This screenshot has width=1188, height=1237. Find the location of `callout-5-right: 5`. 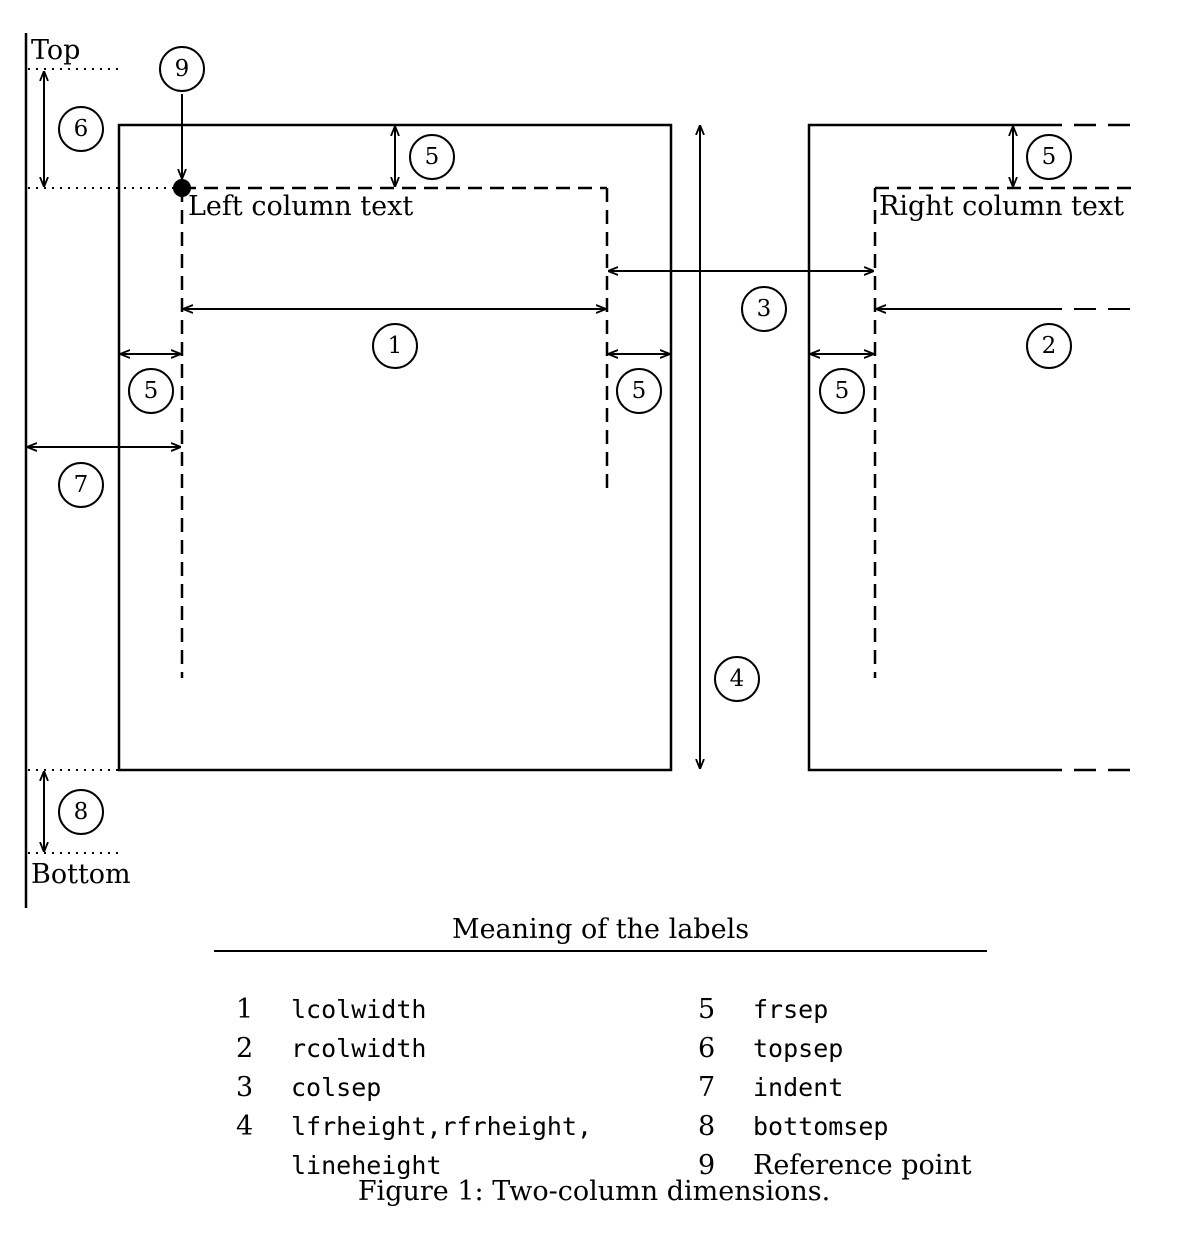

callout-5-right: 5 is located at coordinates (639, 391).